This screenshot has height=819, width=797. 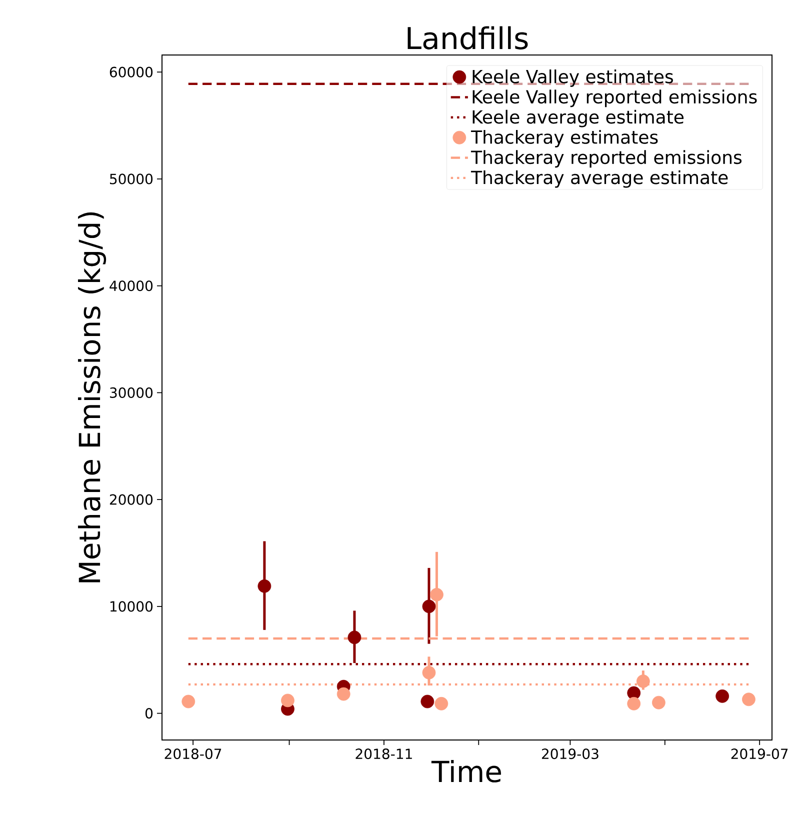 What do you see at coordinates (384, 754) in the screenshot?
I see `x-tick-label: 2018-11` at bounding box center [384, 754].